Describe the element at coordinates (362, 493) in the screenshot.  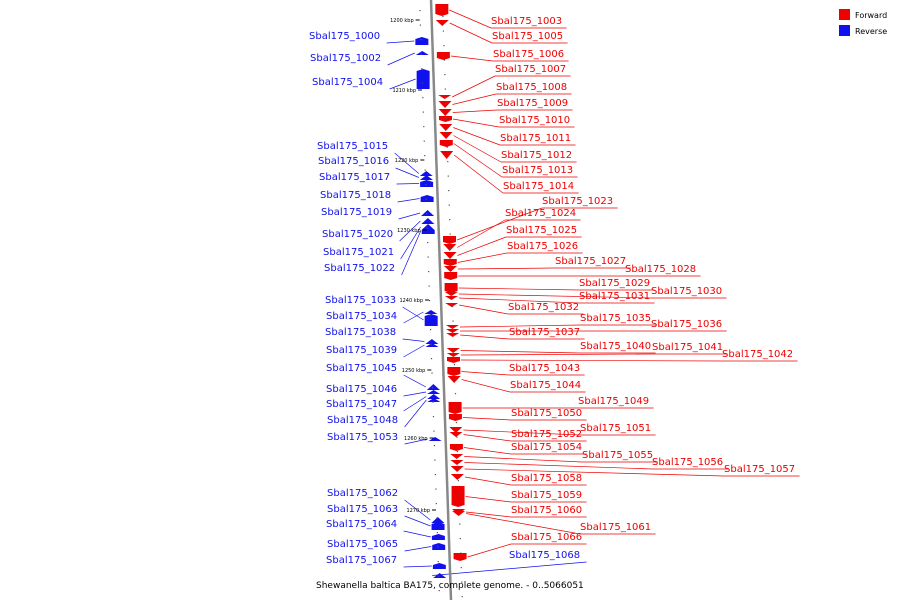
I see `gene-label-sbal175_1062: Sbal175_1062` at that location.